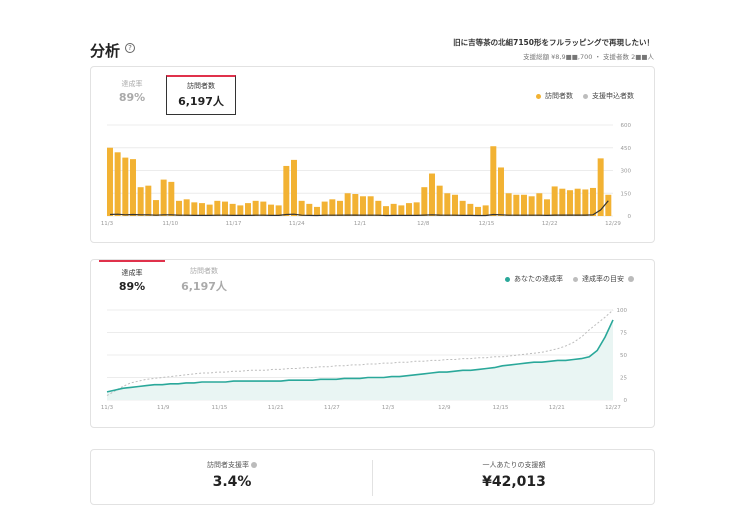  What do you see at coordinates (220, 408) in the screenshot?
I see `x-tick-label: 11/15` at bounding box center [220, 408].